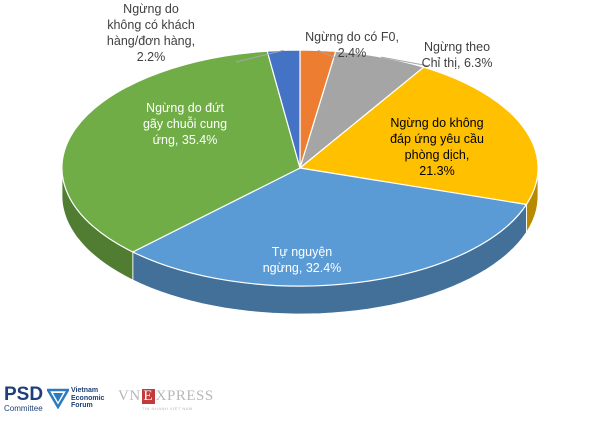 This screenshot has width=601, height=421. Describe the element at coordinates (148, 396) in the screenshot. I see `vnexpress-e: E` at that location.